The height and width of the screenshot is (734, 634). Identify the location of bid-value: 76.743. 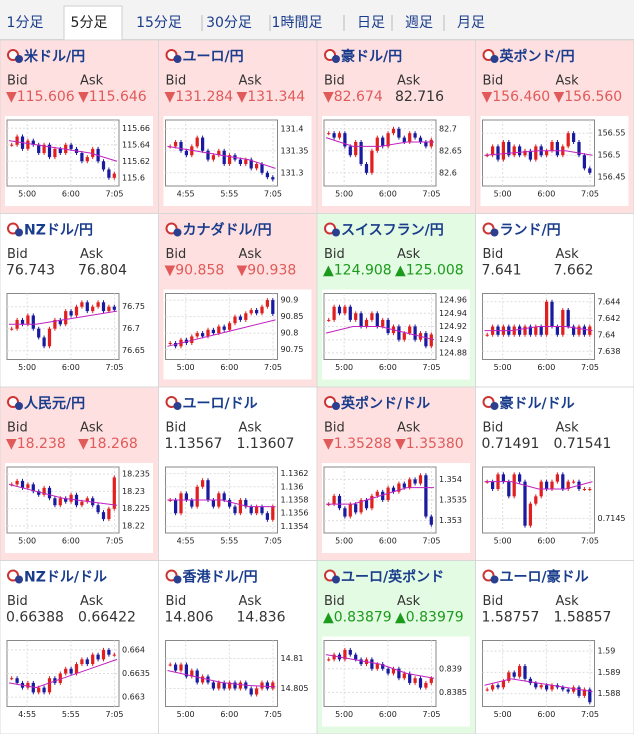
(30, 271).